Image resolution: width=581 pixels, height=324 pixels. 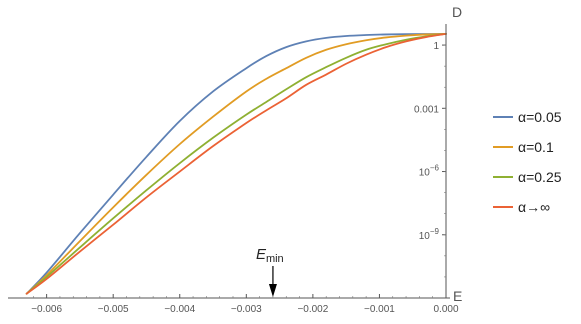 I want to click on y-tick-label-base: 0.001, so click(x=426, y=109).